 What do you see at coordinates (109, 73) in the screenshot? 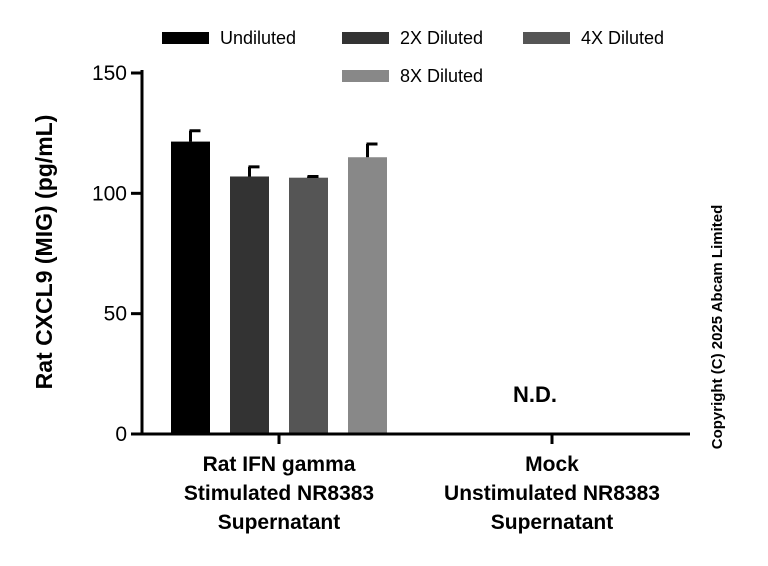
I see `y-tick-label: 150` at bounding box center [109, 73].